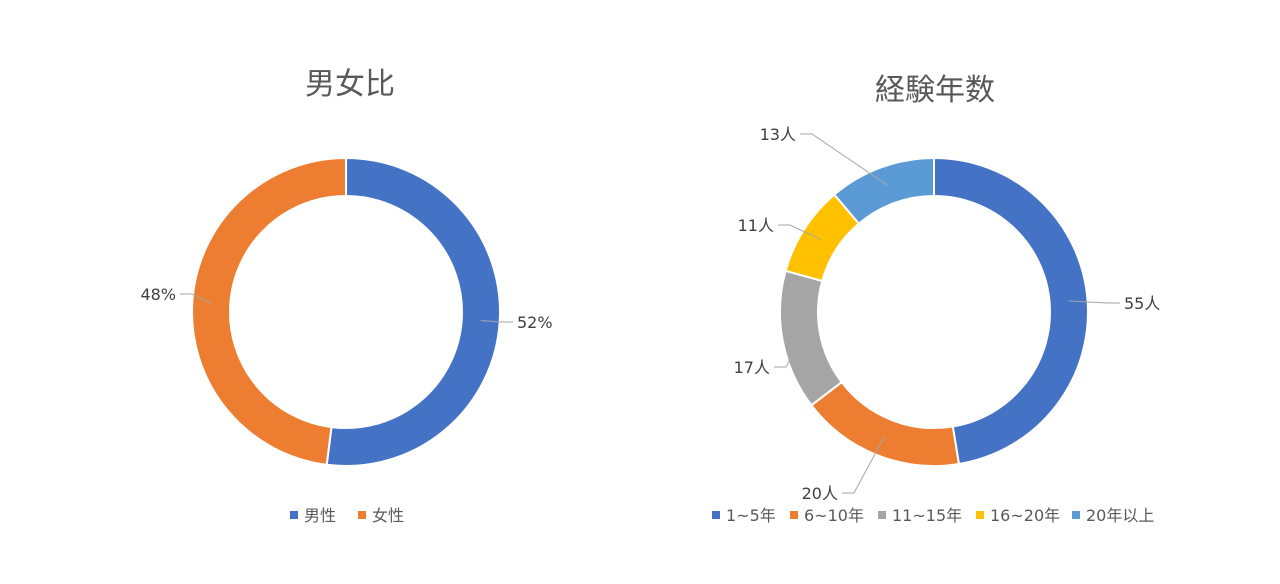  What do you see at coordinates (1142, 303) in the screenshot?
I see `data-label: 55人` at bounding box center [1142, 303].